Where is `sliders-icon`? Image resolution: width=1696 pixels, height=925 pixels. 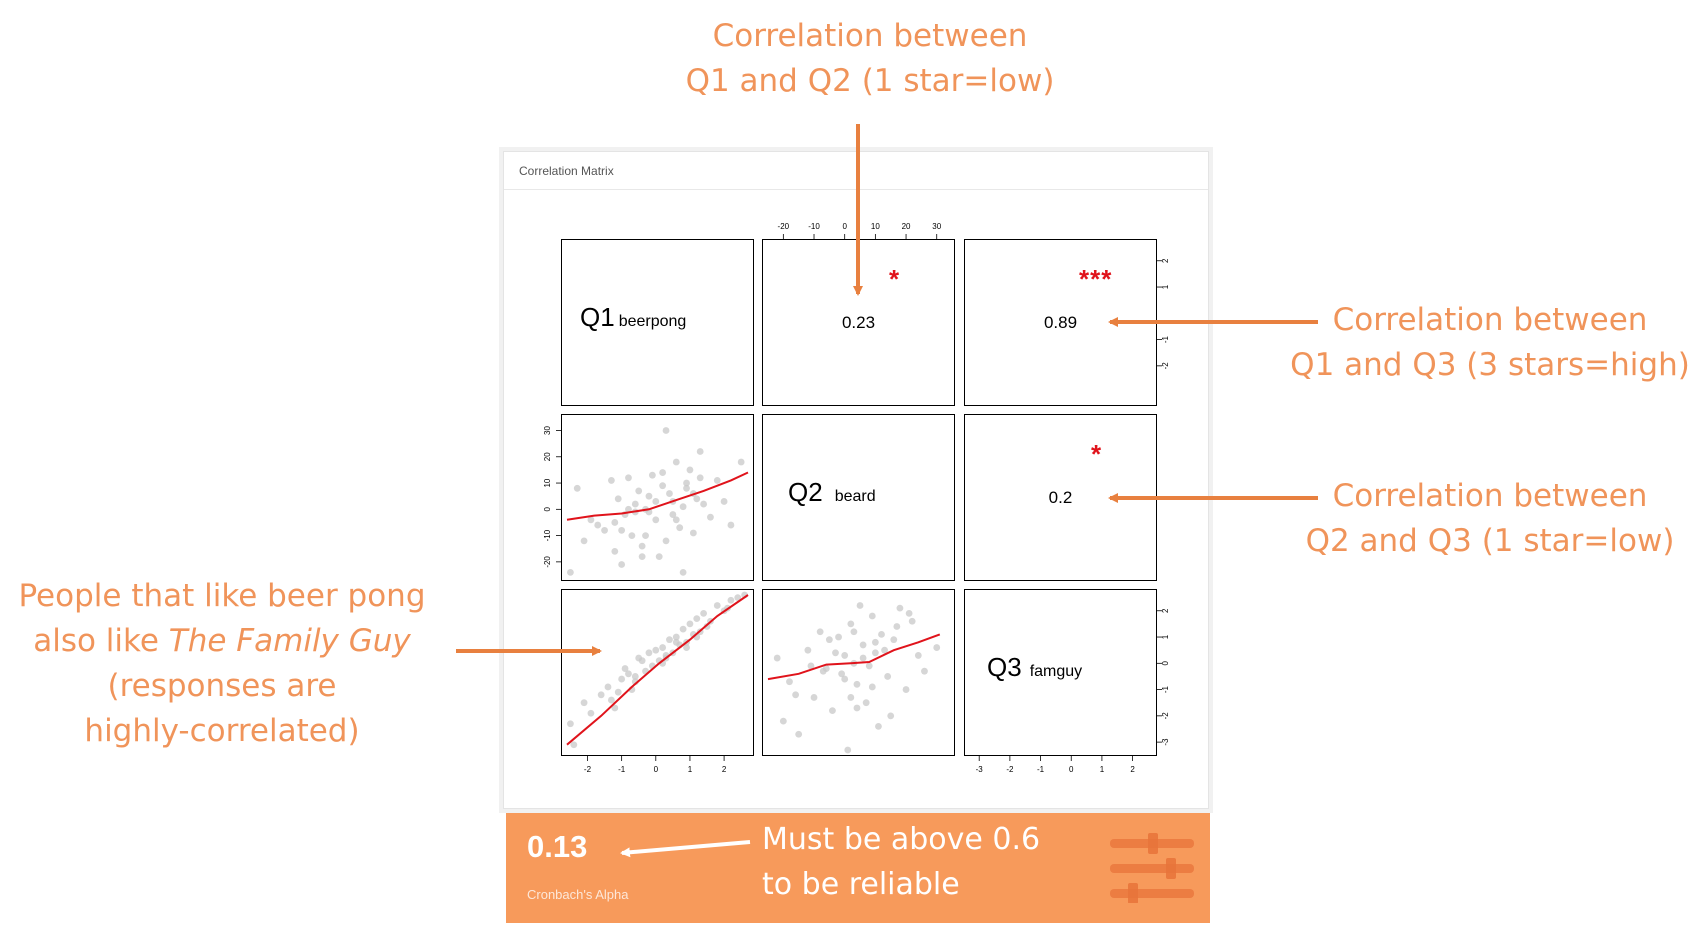
sliders-icon is located at coordinates (1152, 868).